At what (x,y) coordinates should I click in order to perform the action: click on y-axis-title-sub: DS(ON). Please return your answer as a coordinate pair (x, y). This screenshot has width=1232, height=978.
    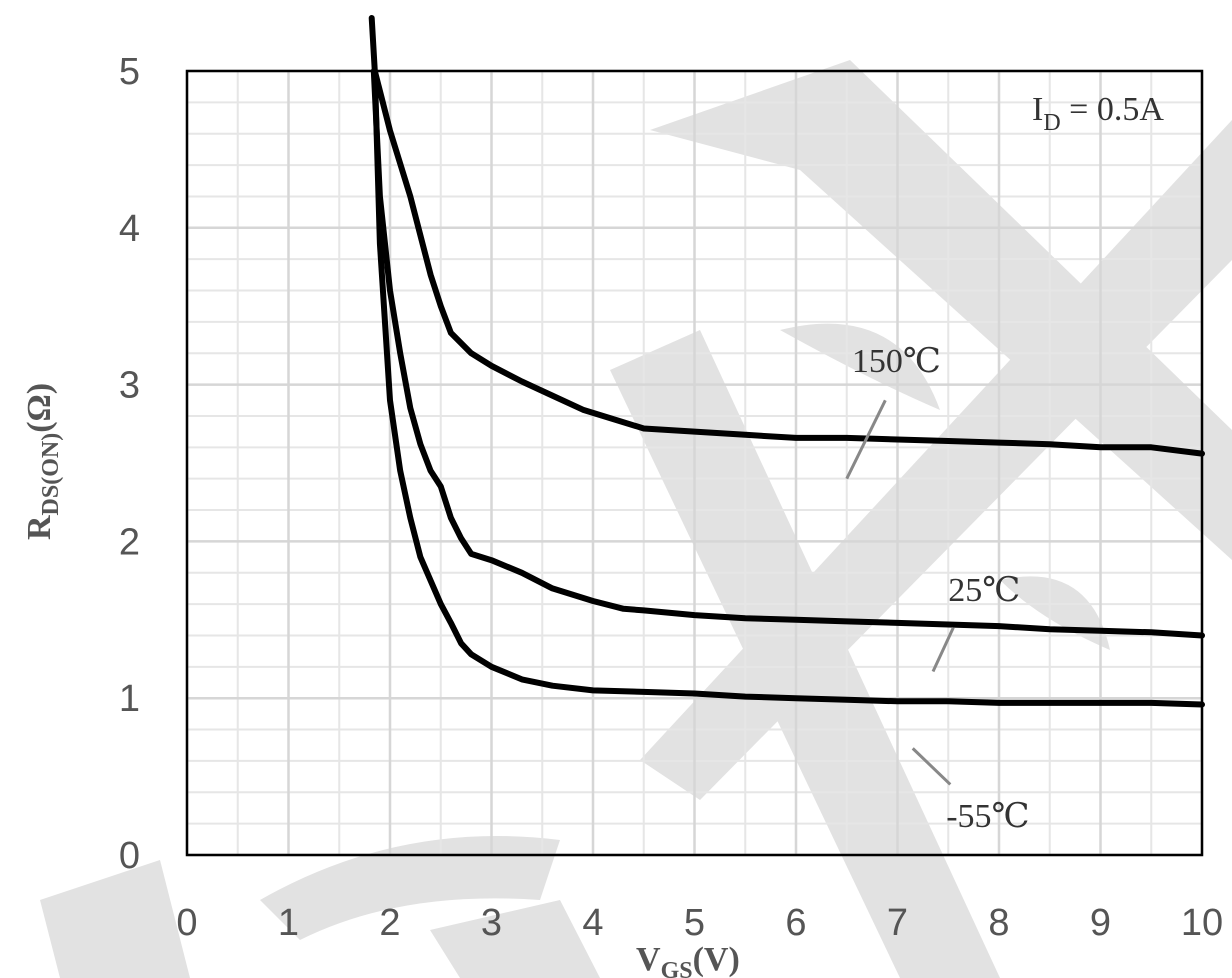
    Looking at the image, I should click on (51, 474).